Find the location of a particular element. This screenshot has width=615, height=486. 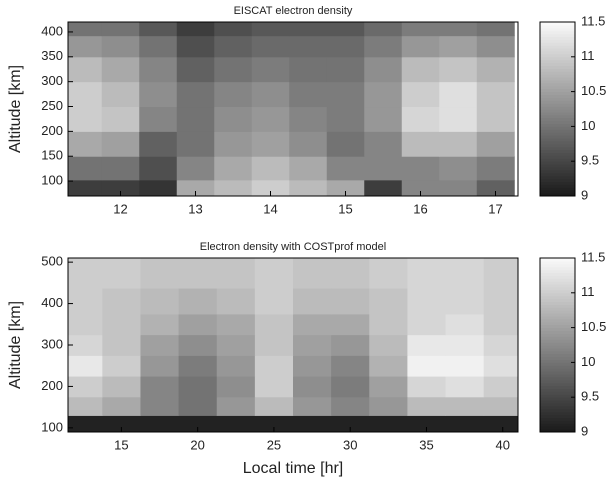

colorbar-tick-label: 9 is located at coordinates (584, 430).